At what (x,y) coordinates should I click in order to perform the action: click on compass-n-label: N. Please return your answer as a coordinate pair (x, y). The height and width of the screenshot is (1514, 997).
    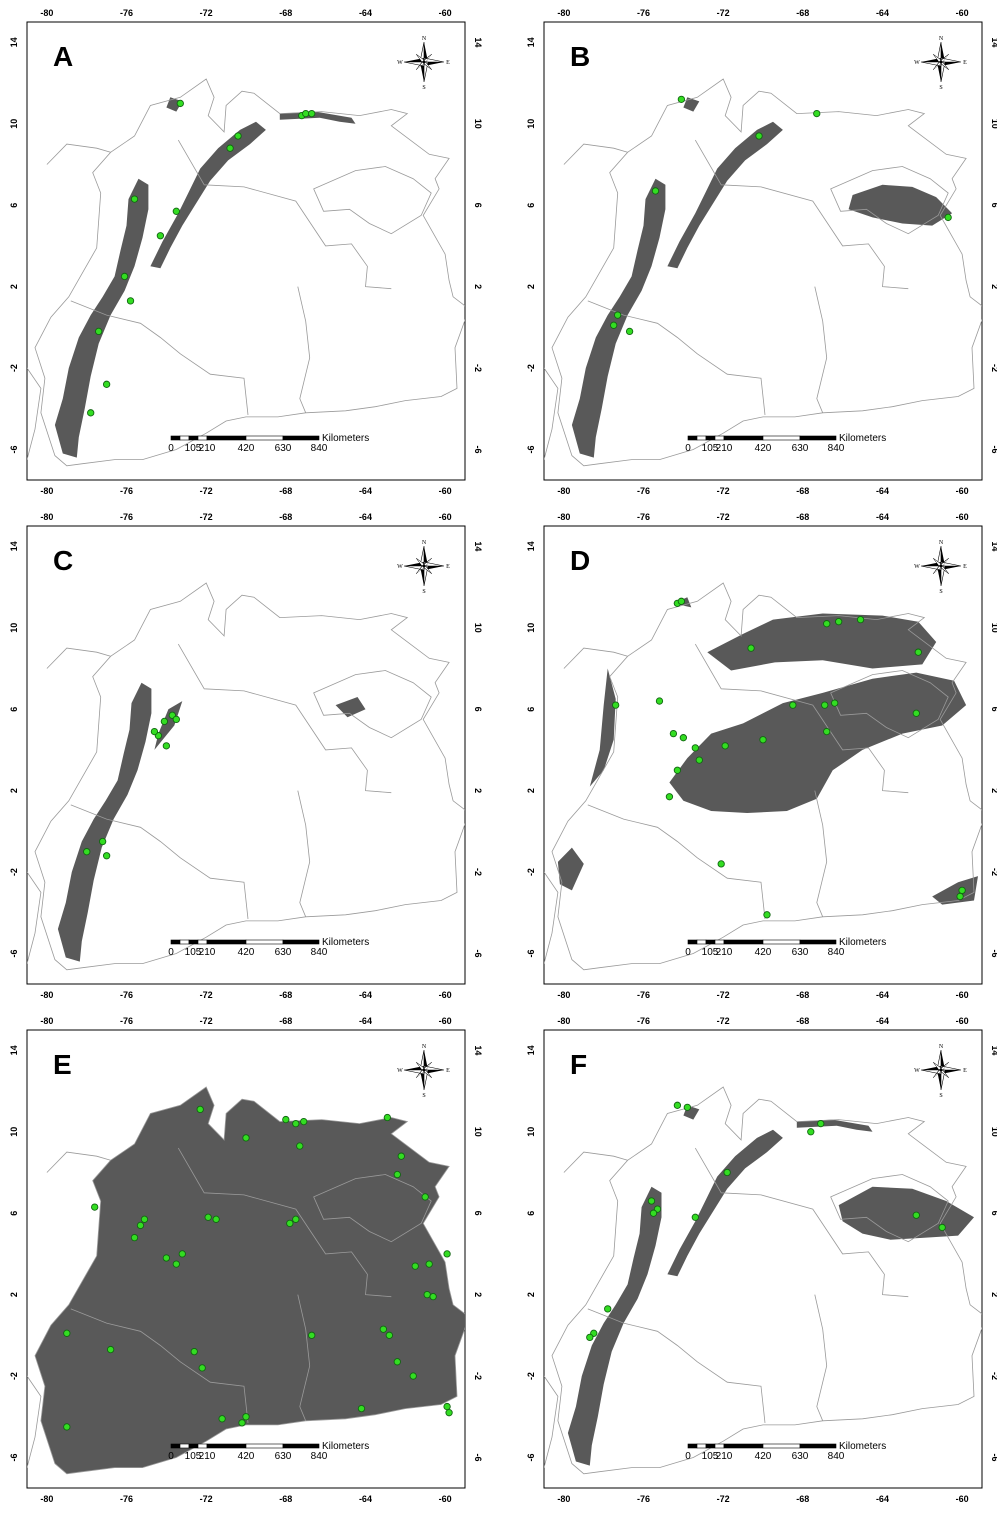
    Looking at the image, I should click on (424, 1047).